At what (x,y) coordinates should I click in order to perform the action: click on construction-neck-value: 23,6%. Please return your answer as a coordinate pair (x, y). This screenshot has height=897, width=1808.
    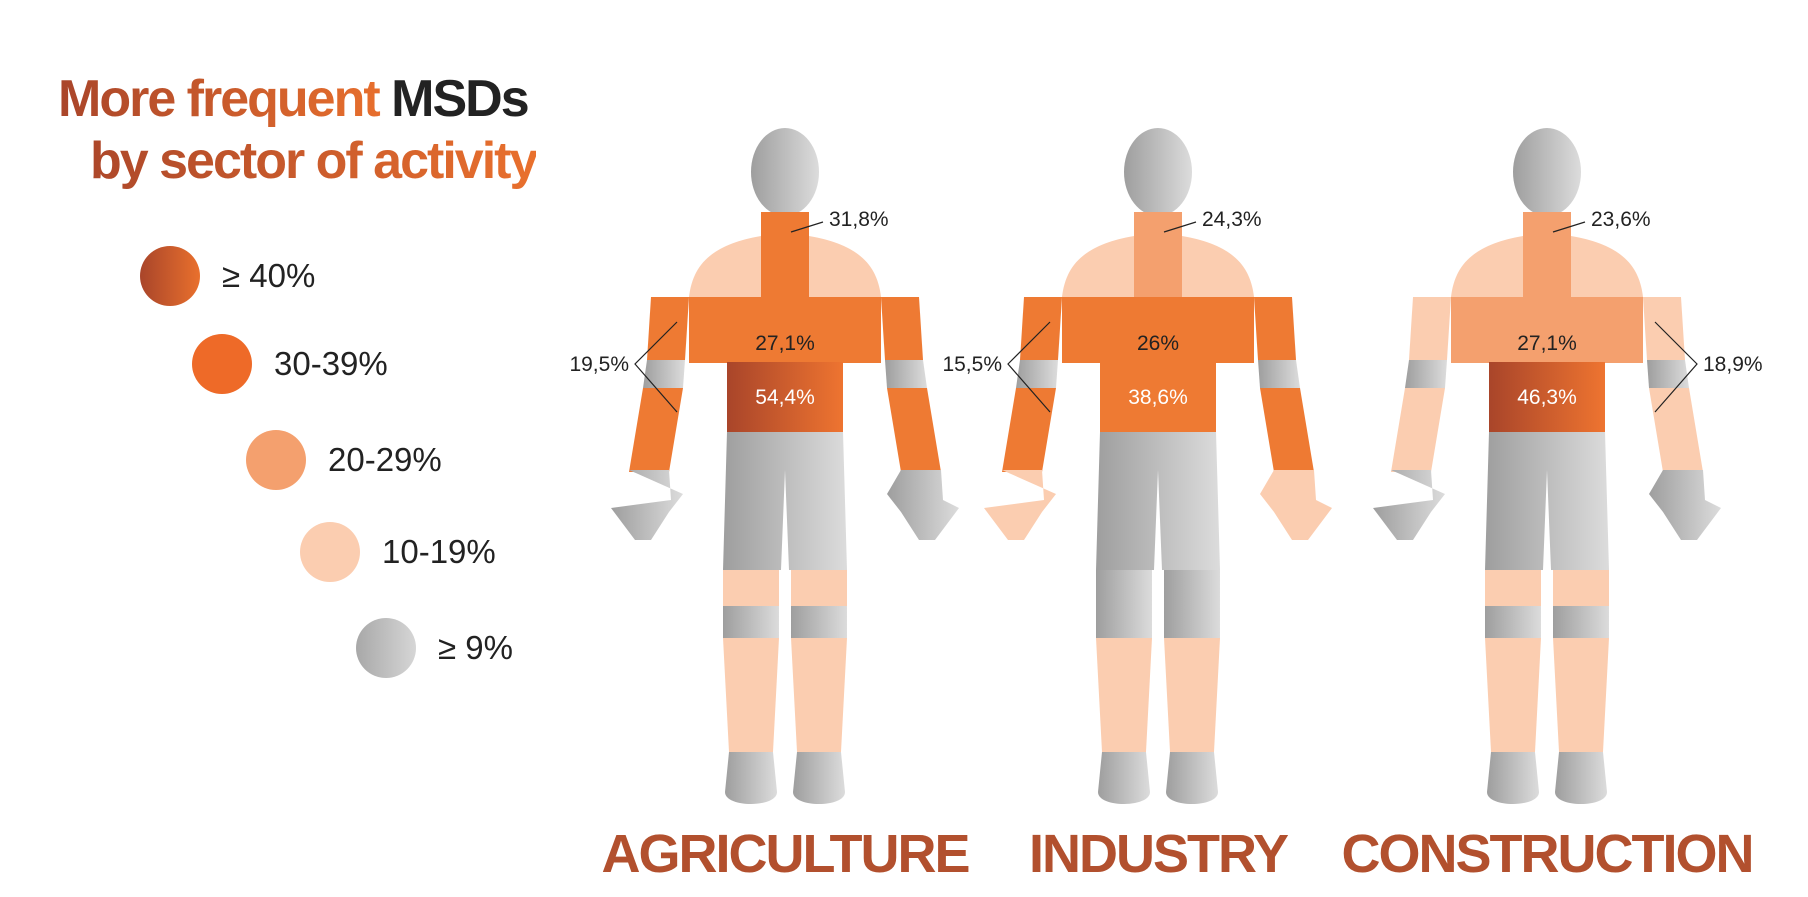
    Looking at the image, I should click on (1621, 219).